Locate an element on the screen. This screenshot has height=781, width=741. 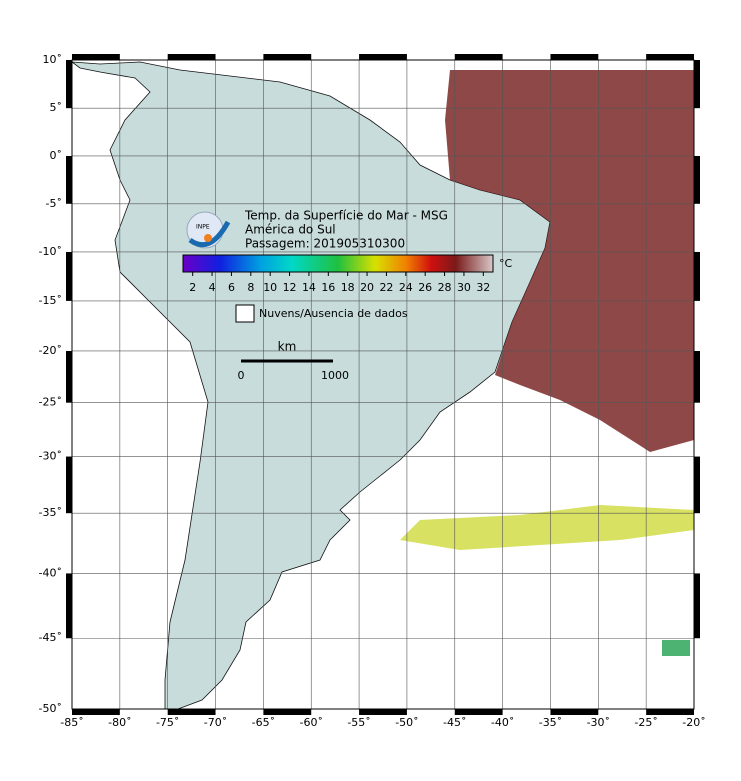
colorbar-tick-label: 24 is located at coordinates (406, 287).